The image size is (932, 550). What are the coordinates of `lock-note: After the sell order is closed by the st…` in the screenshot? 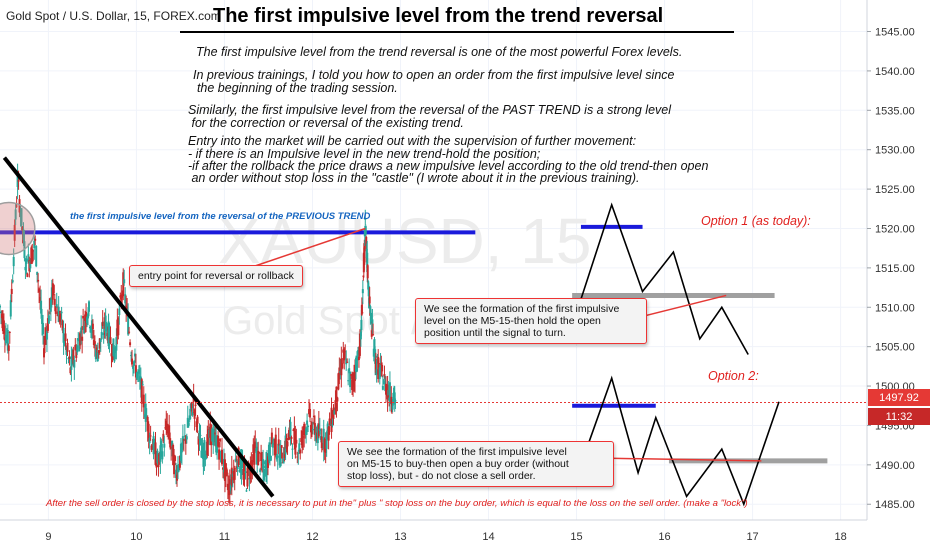 It's located at (397, 503).